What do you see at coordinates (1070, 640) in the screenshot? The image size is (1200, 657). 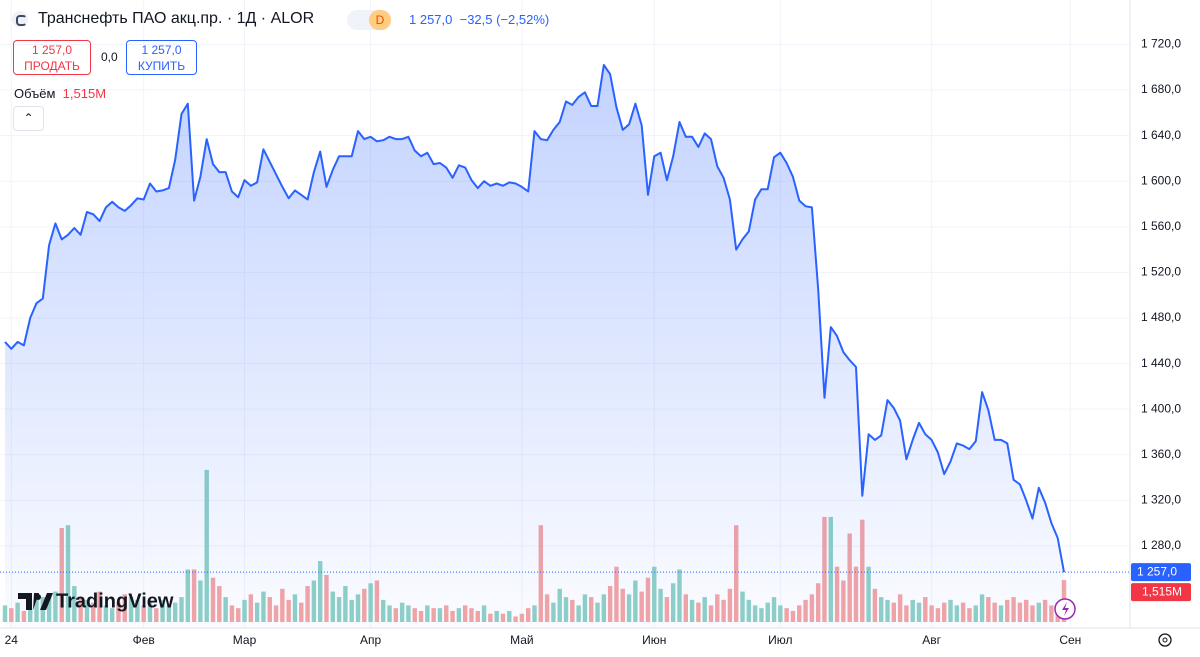 I see `x-tick-label: Сен` at bounding box center [1070, 640].